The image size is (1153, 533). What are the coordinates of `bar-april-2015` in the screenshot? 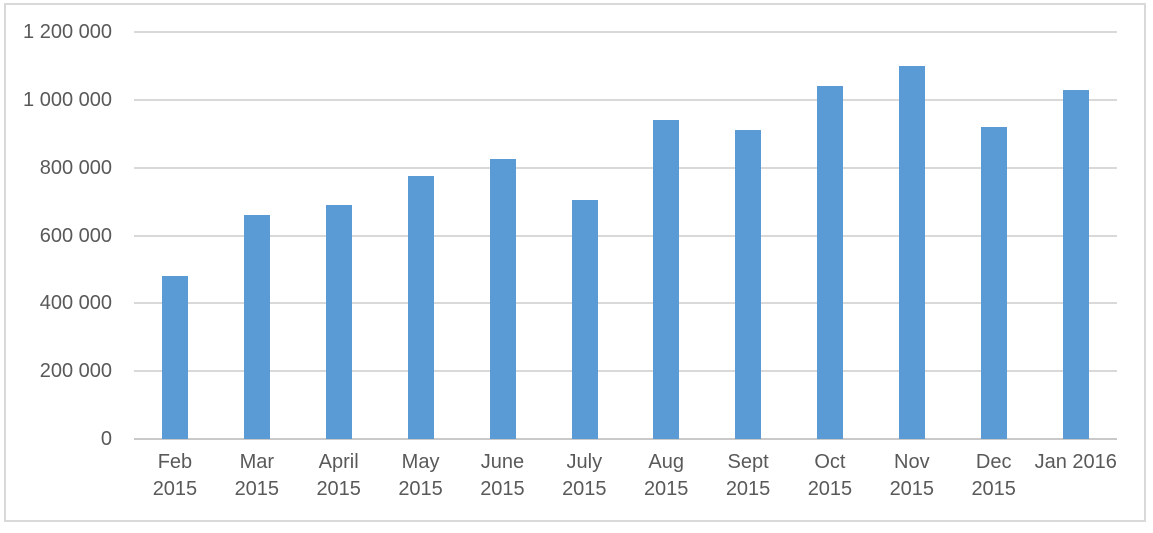 It's located at (338, 321).